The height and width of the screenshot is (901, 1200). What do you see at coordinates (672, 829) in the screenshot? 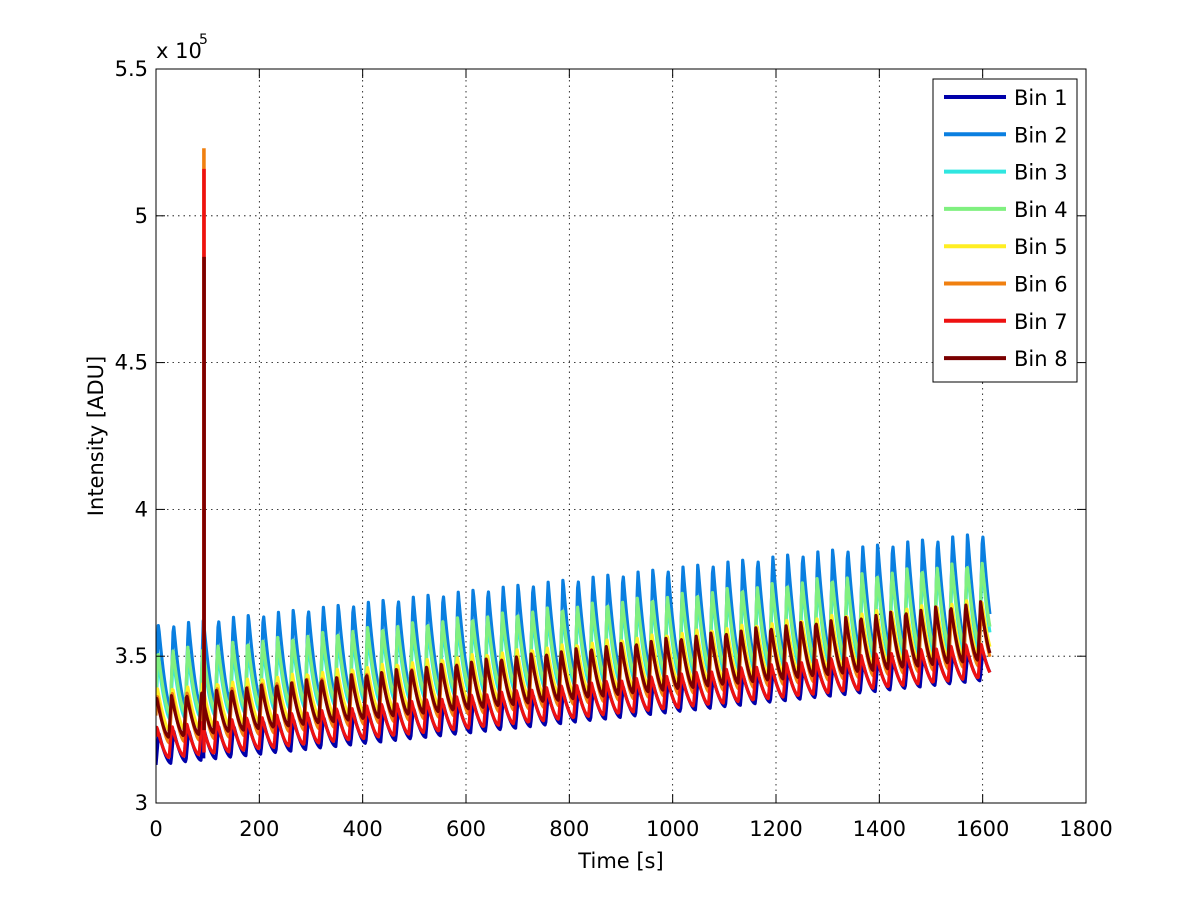
I see `x-tick-label: 1000` at bounding box center [672, 829].